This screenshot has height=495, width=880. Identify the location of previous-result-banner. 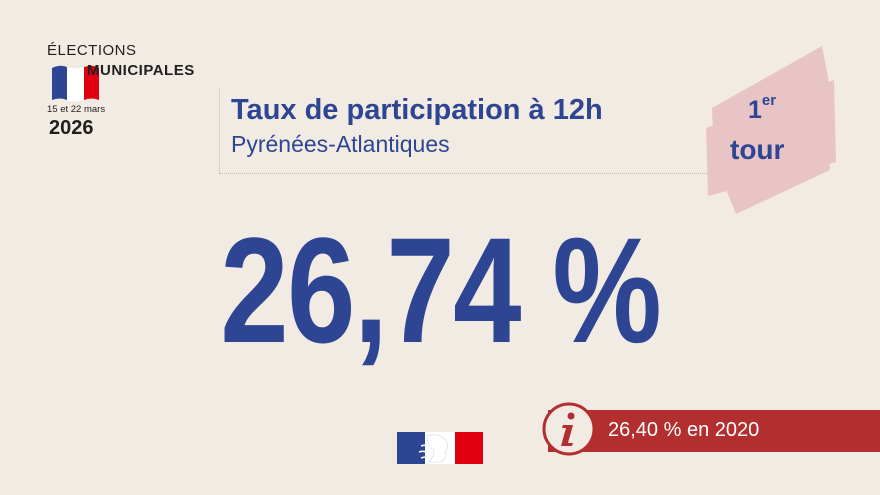
(714, 431).